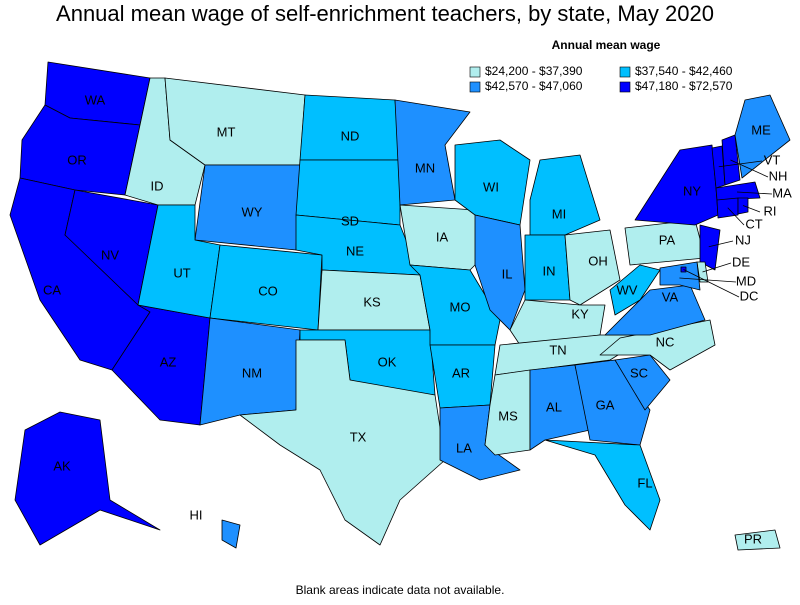 This screenshot has width=800, height=605. Describe the element at coordinates (252, 211) in the screenshot. I see `state-label: WY` at that location.